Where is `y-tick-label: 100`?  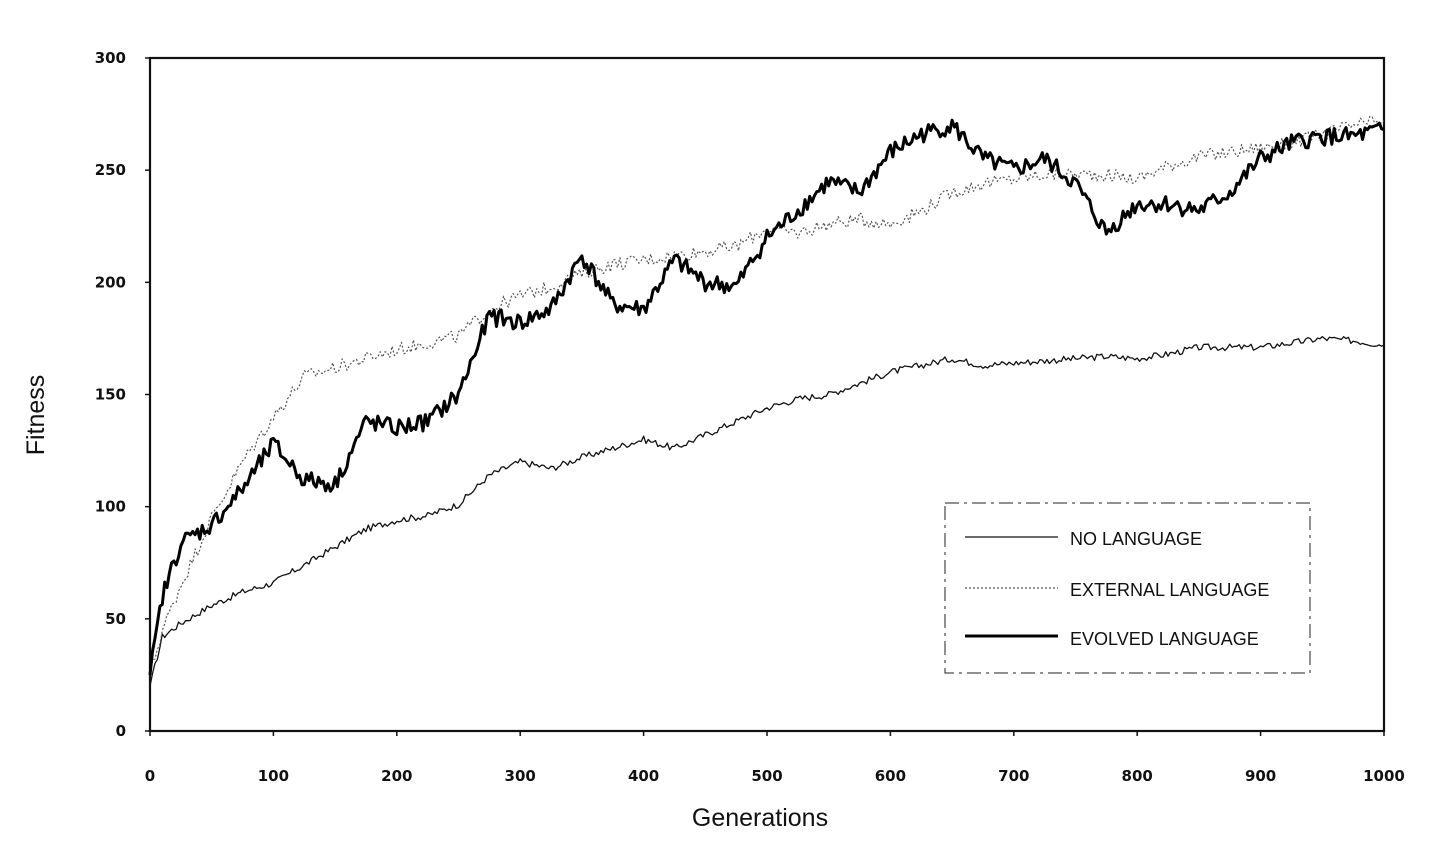 y-tick-label: 100 is located at coordinates (110, 507).